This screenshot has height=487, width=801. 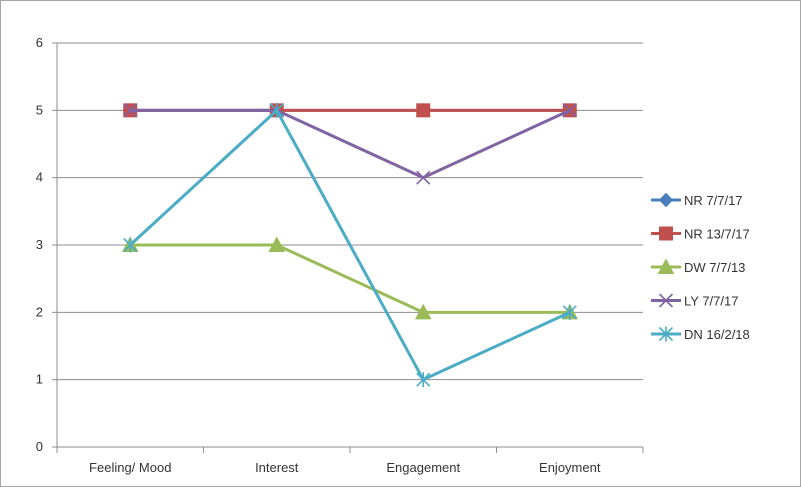 What do you see at coordinates (39, 109) in the screenshot?
I see `y-tick-label-5: 5` at bounding box center [39, 109].